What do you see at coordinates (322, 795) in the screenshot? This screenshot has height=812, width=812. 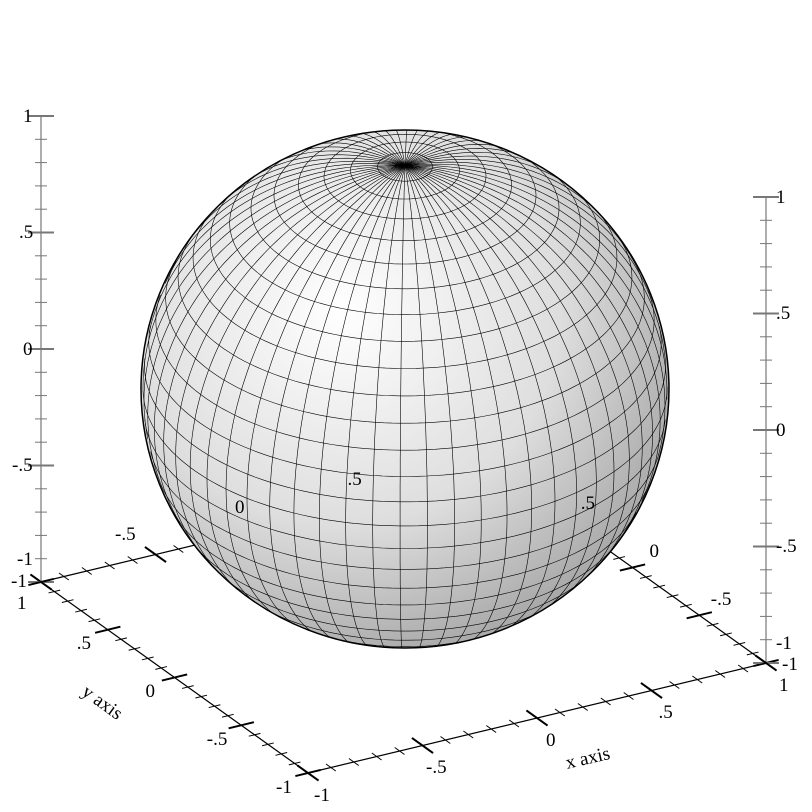 I see `x-axis-front-tick-label: -1` at bounding box center [322, 795].